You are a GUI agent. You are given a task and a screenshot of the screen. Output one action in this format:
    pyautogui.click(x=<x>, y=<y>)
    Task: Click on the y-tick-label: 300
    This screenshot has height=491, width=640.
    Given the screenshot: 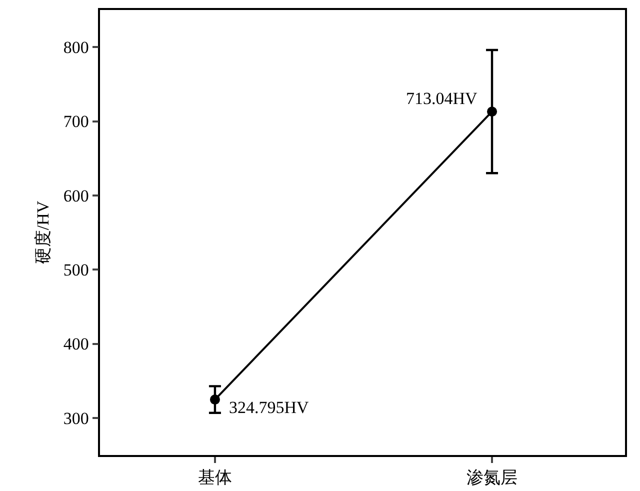 What is the action you would take?
    pyautogui.click(x=76, y=418)
    